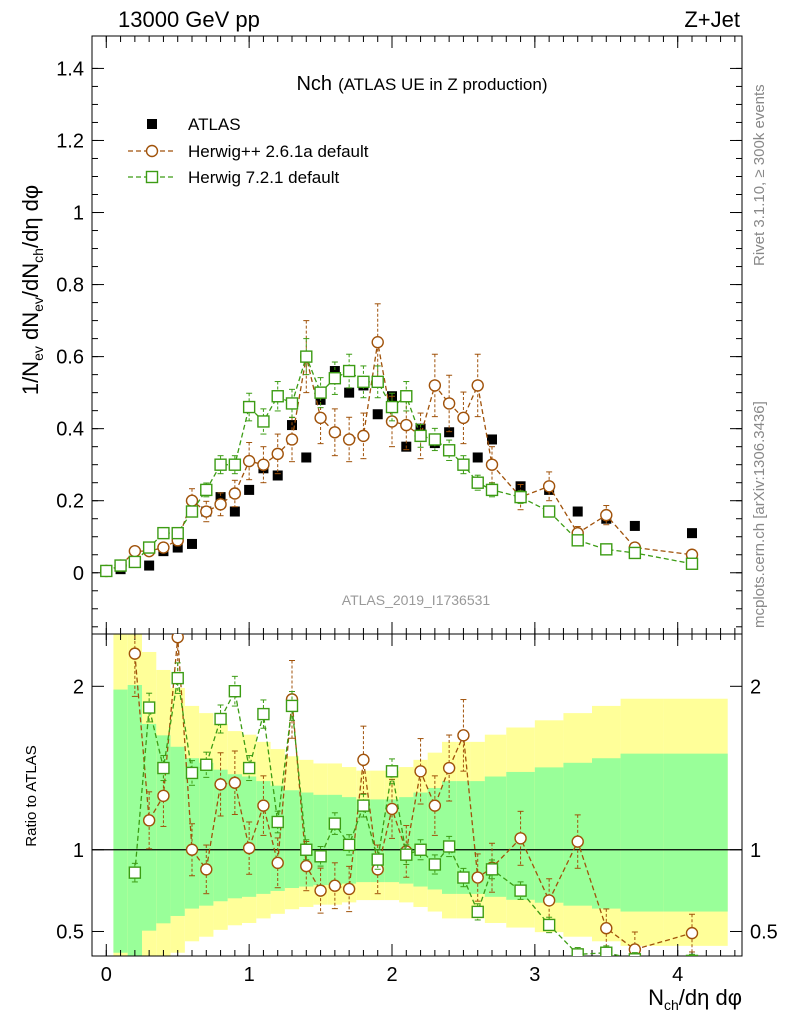 The height and width of the screenshot is (1029, 786). Describe the element at coordinates (70, 286) in the screenshot. I see `y-tick-label: 0.8` at that location.